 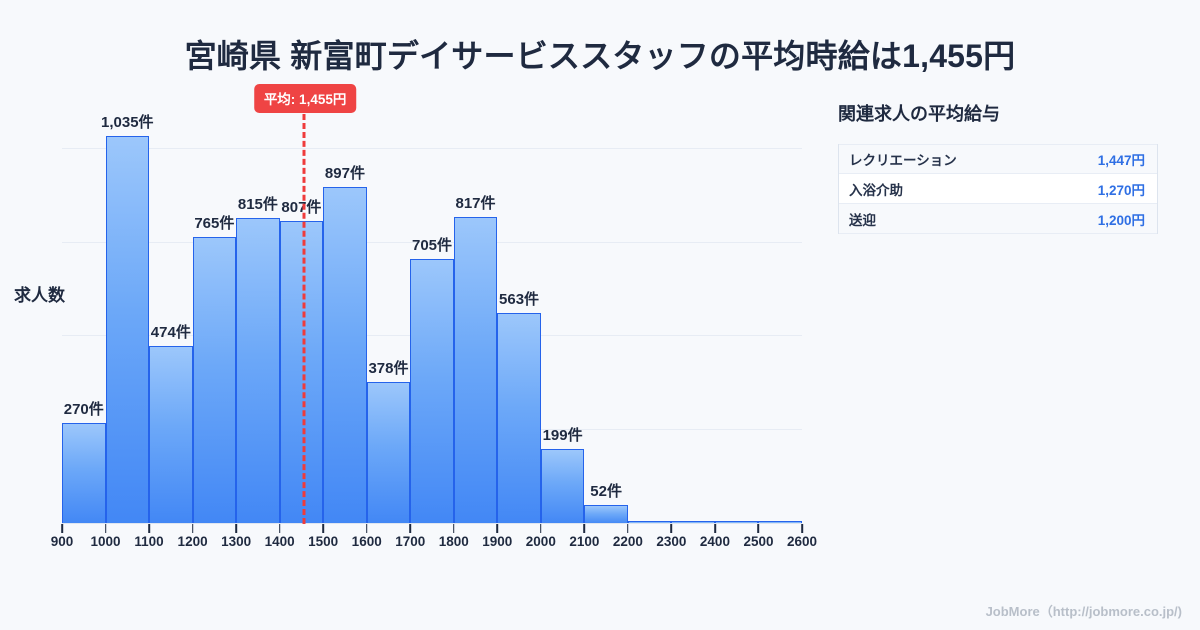 What do you see at coordinates (584, 541) in the screenshot?
I see `x-tick-label: 2100` at bounding box center [584, 541].